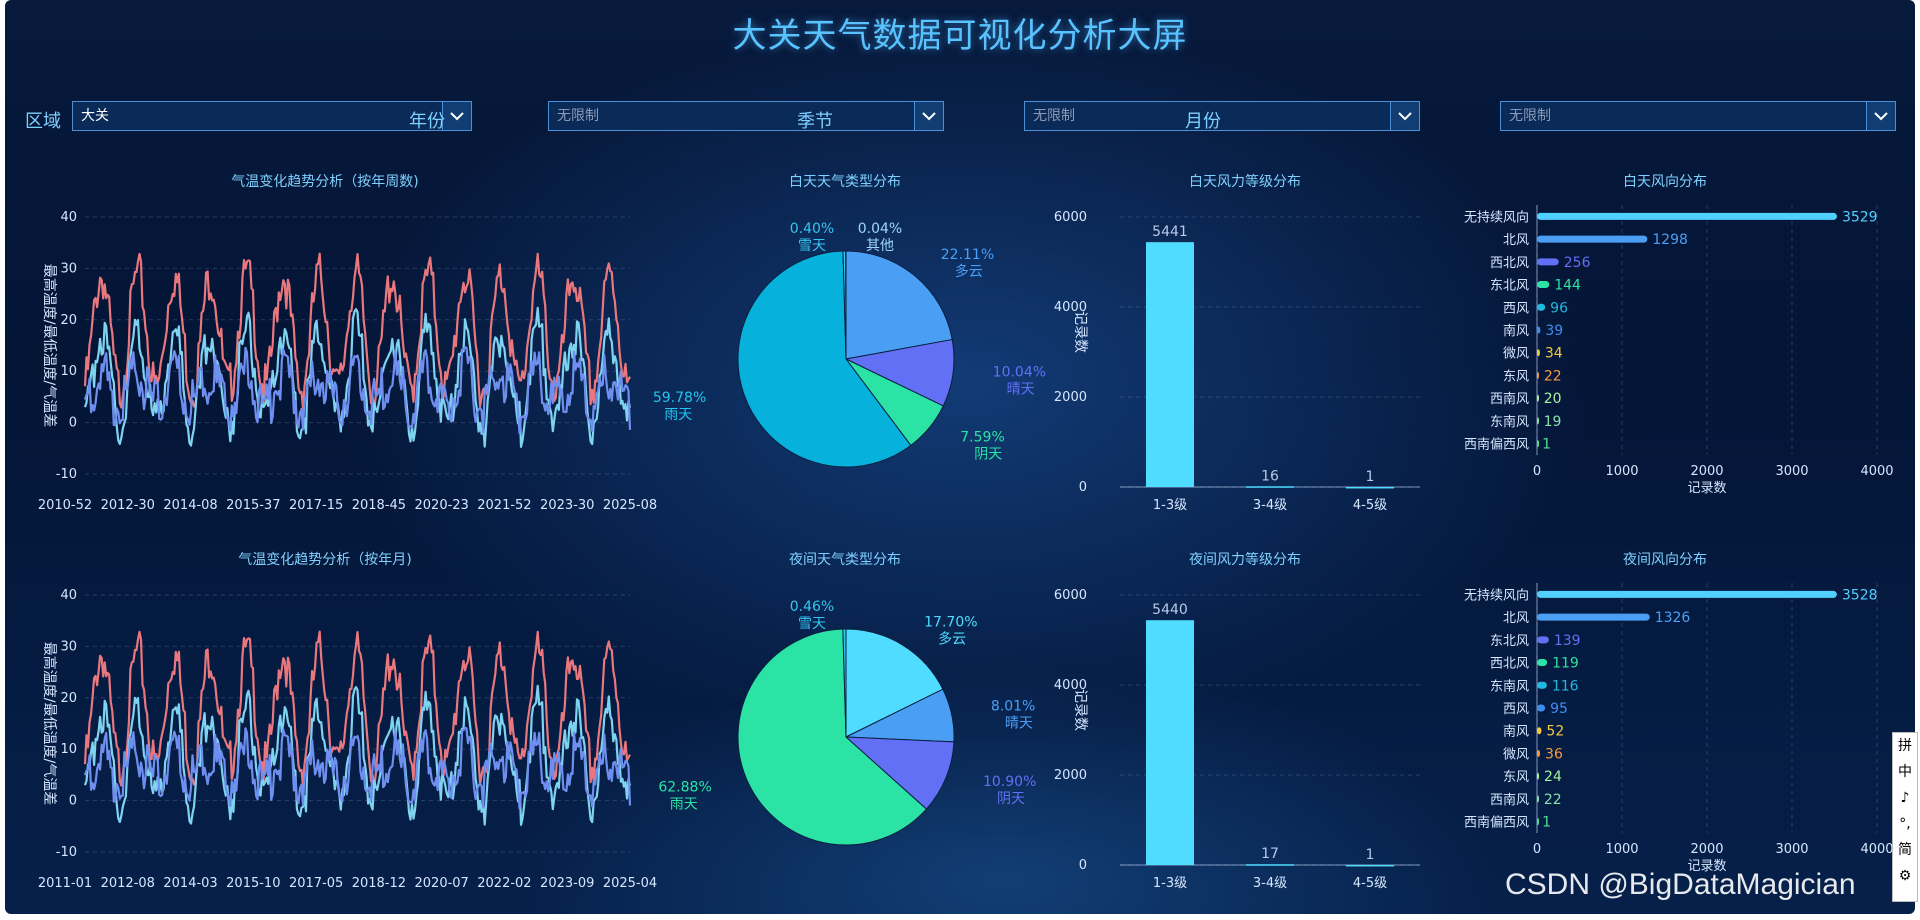 Image resolution: width=1920 pixels, height=920 pixels. I want to click on y-tick-label: 2000, so click(1070, 397).